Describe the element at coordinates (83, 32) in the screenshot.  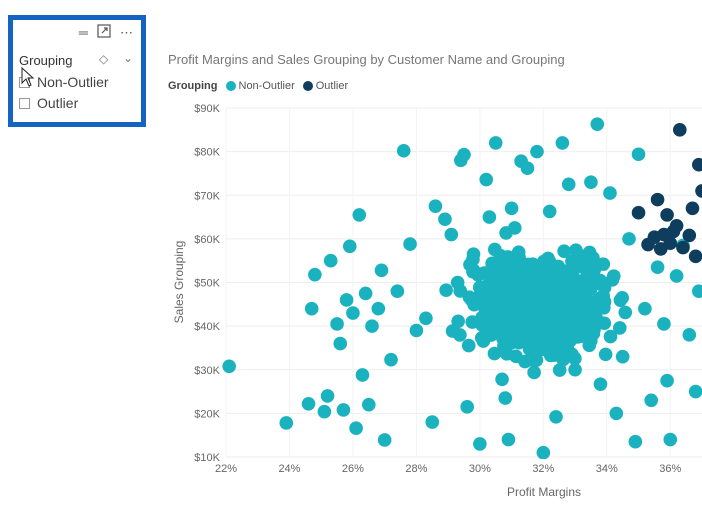
I see `focus-mode-icon: ═` at that location.